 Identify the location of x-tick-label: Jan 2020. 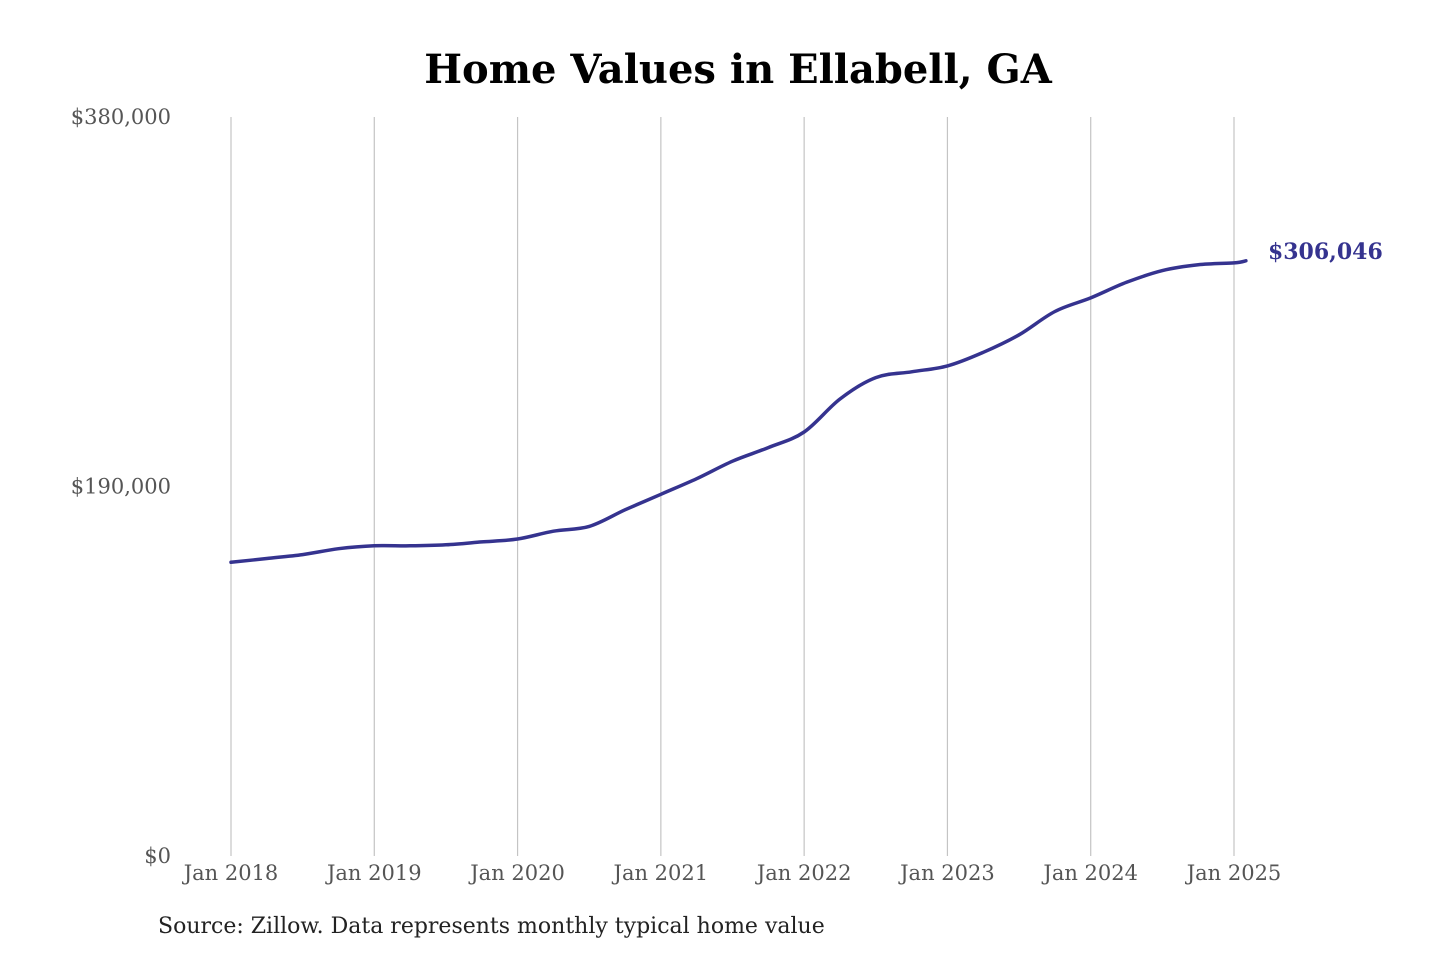
(516, 873).